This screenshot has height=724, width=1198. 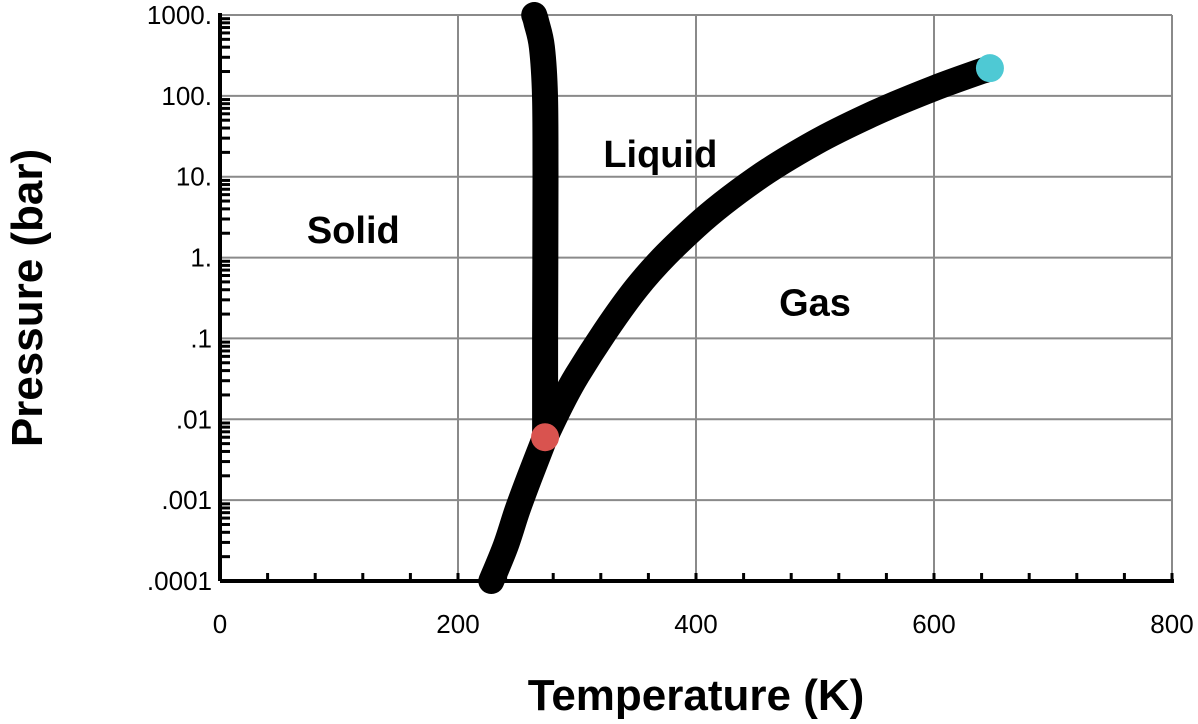 What do you see at coordinates (933, 624) in the screenshot?
I see `x-tick-label: 600` at bounding box center [933, 624].